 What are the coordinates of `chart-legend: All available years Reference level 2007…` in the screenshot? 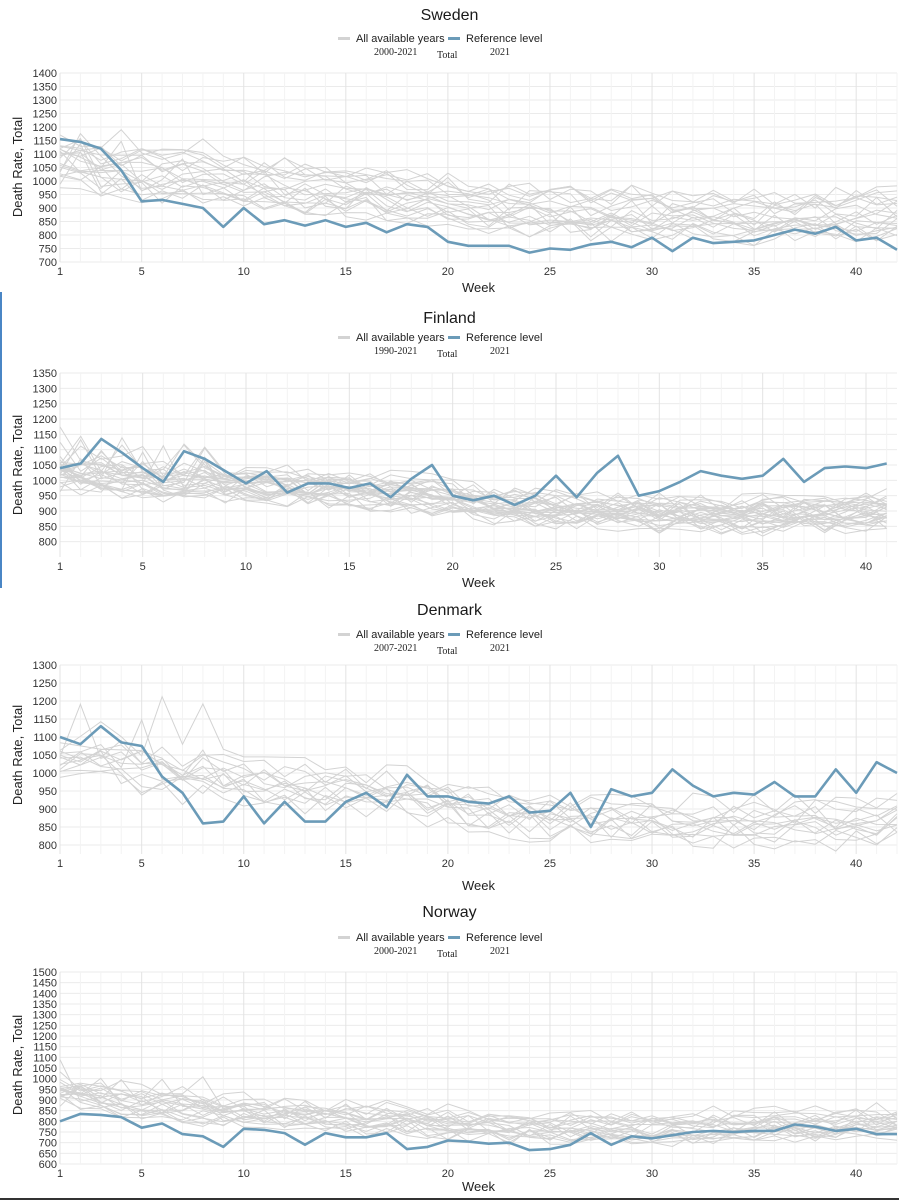 It's located at (449, 646).